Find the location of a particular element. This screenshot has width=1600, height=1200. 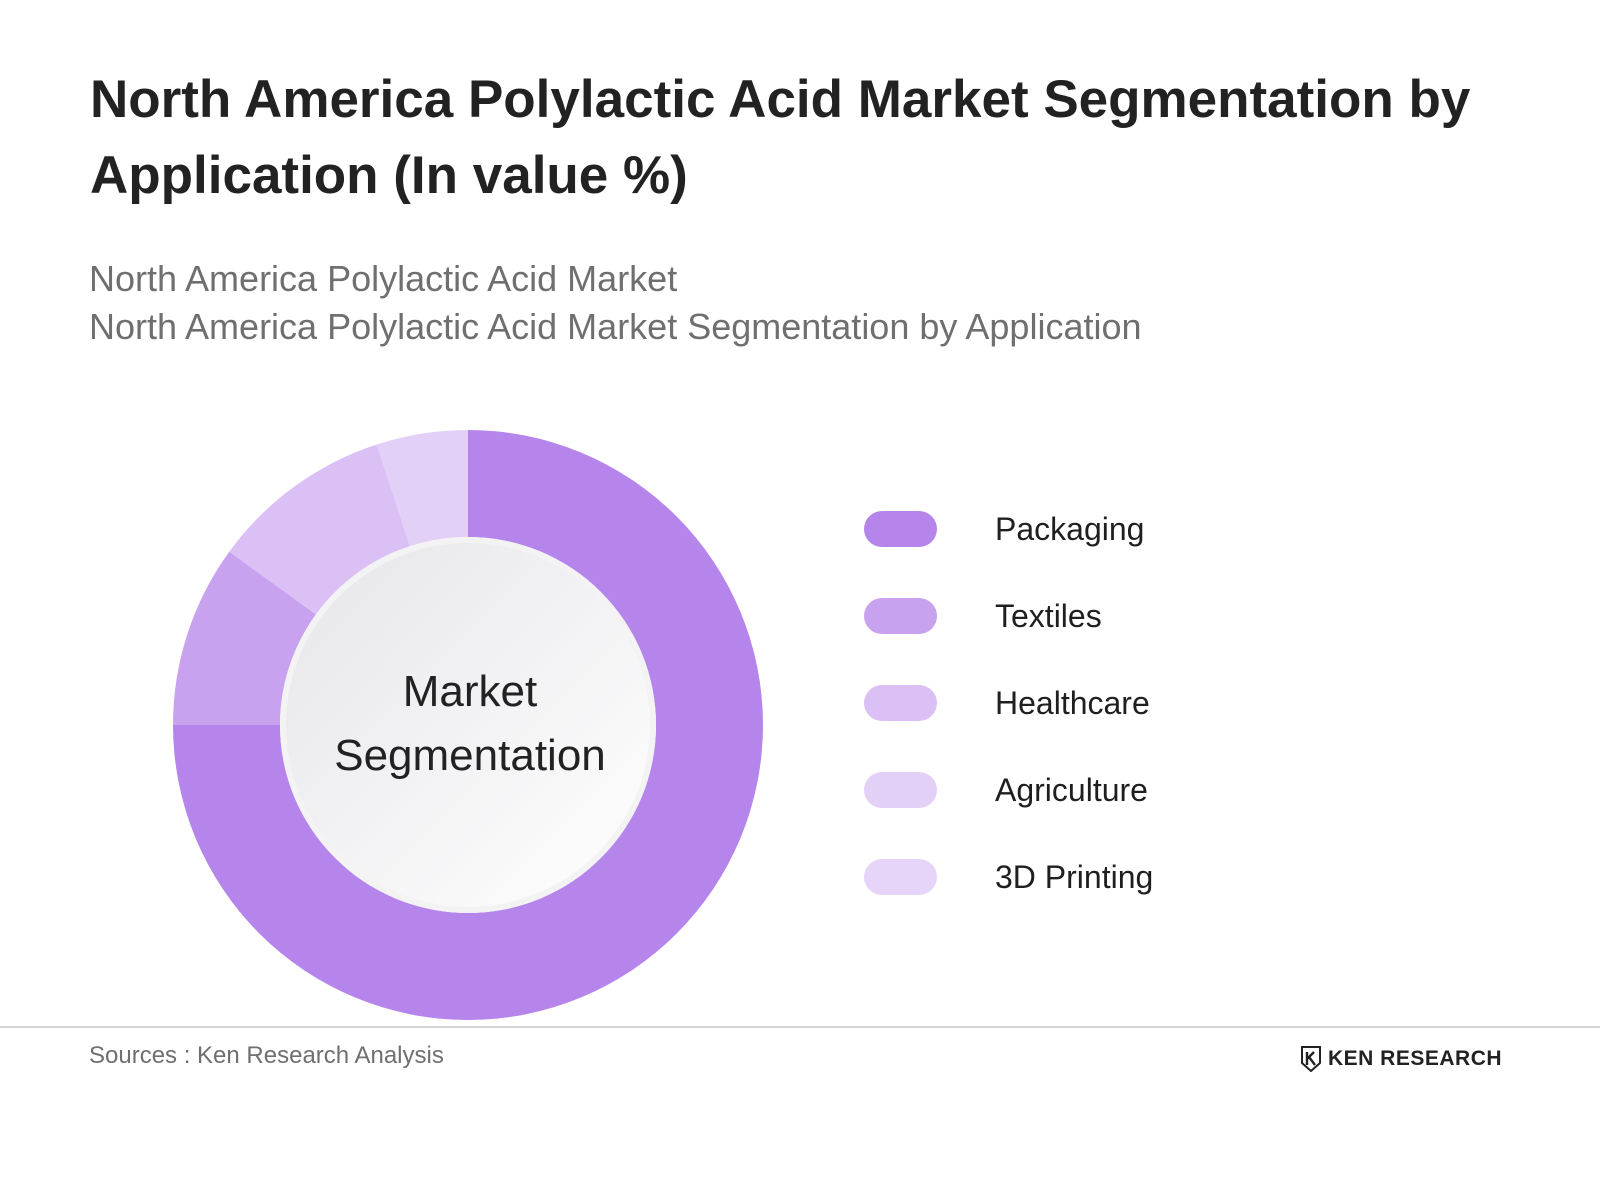

legend-label: Packaging is located at coordinates (1070, 529).